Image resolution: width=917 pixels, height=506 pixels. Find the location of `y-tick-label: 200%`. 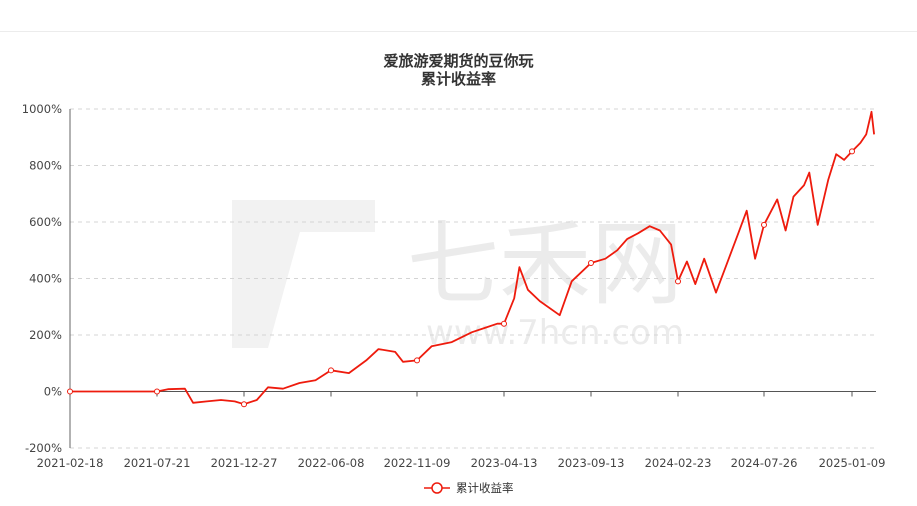

y-tick-label: 200% is located at coordinates (45, 335).